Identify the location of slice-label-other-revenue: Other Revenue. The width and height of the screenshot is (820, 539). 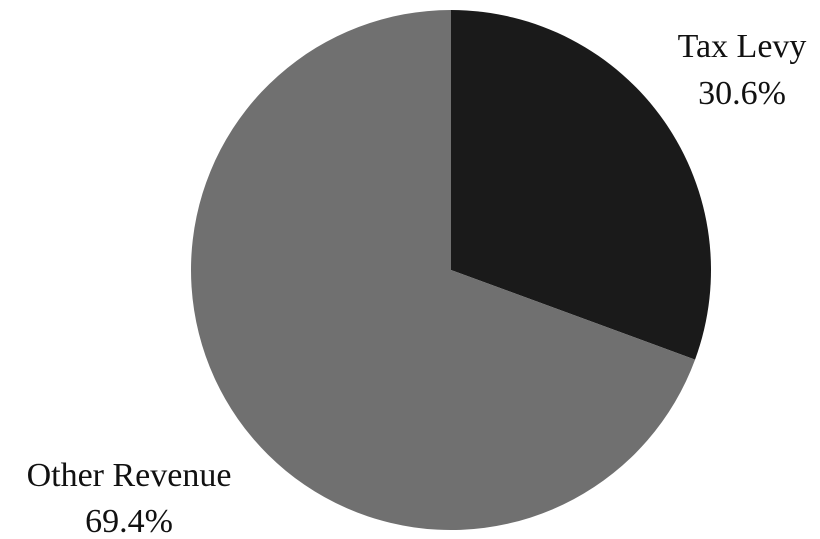
(129, 475).